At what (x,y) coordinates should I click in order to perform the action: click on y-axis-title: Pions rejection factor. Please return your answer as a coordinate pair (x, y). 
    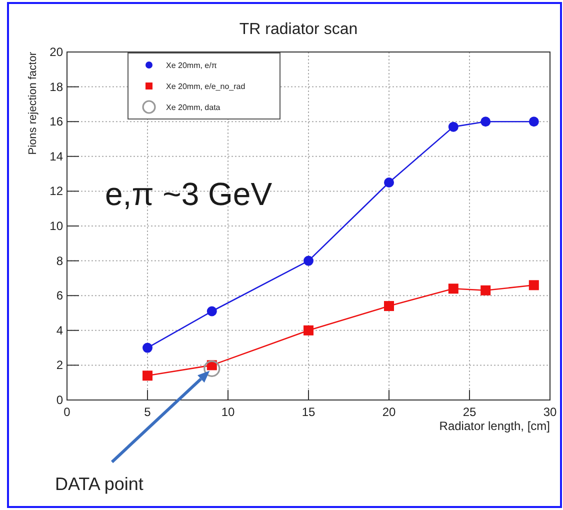
    Looking at the image, I should click on (33, 103).